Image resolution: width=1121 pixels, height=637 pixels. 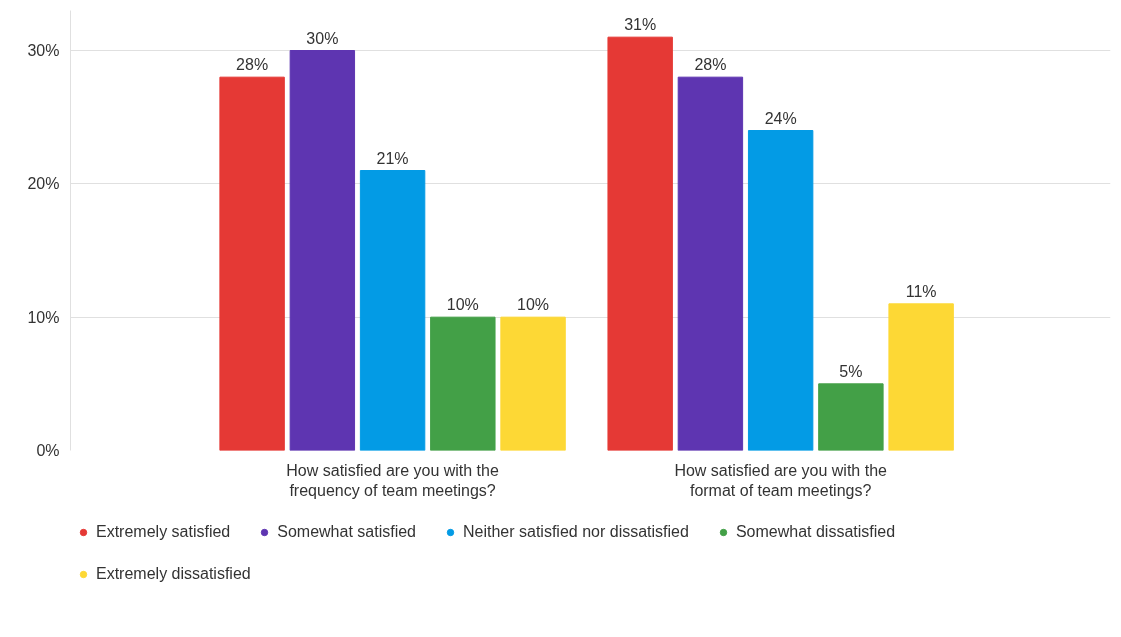 What do you see at coordinates (346, 532) in the screenshot?
I see `legend-label: Somewhat satisfied` at bounding box center [346, 532].